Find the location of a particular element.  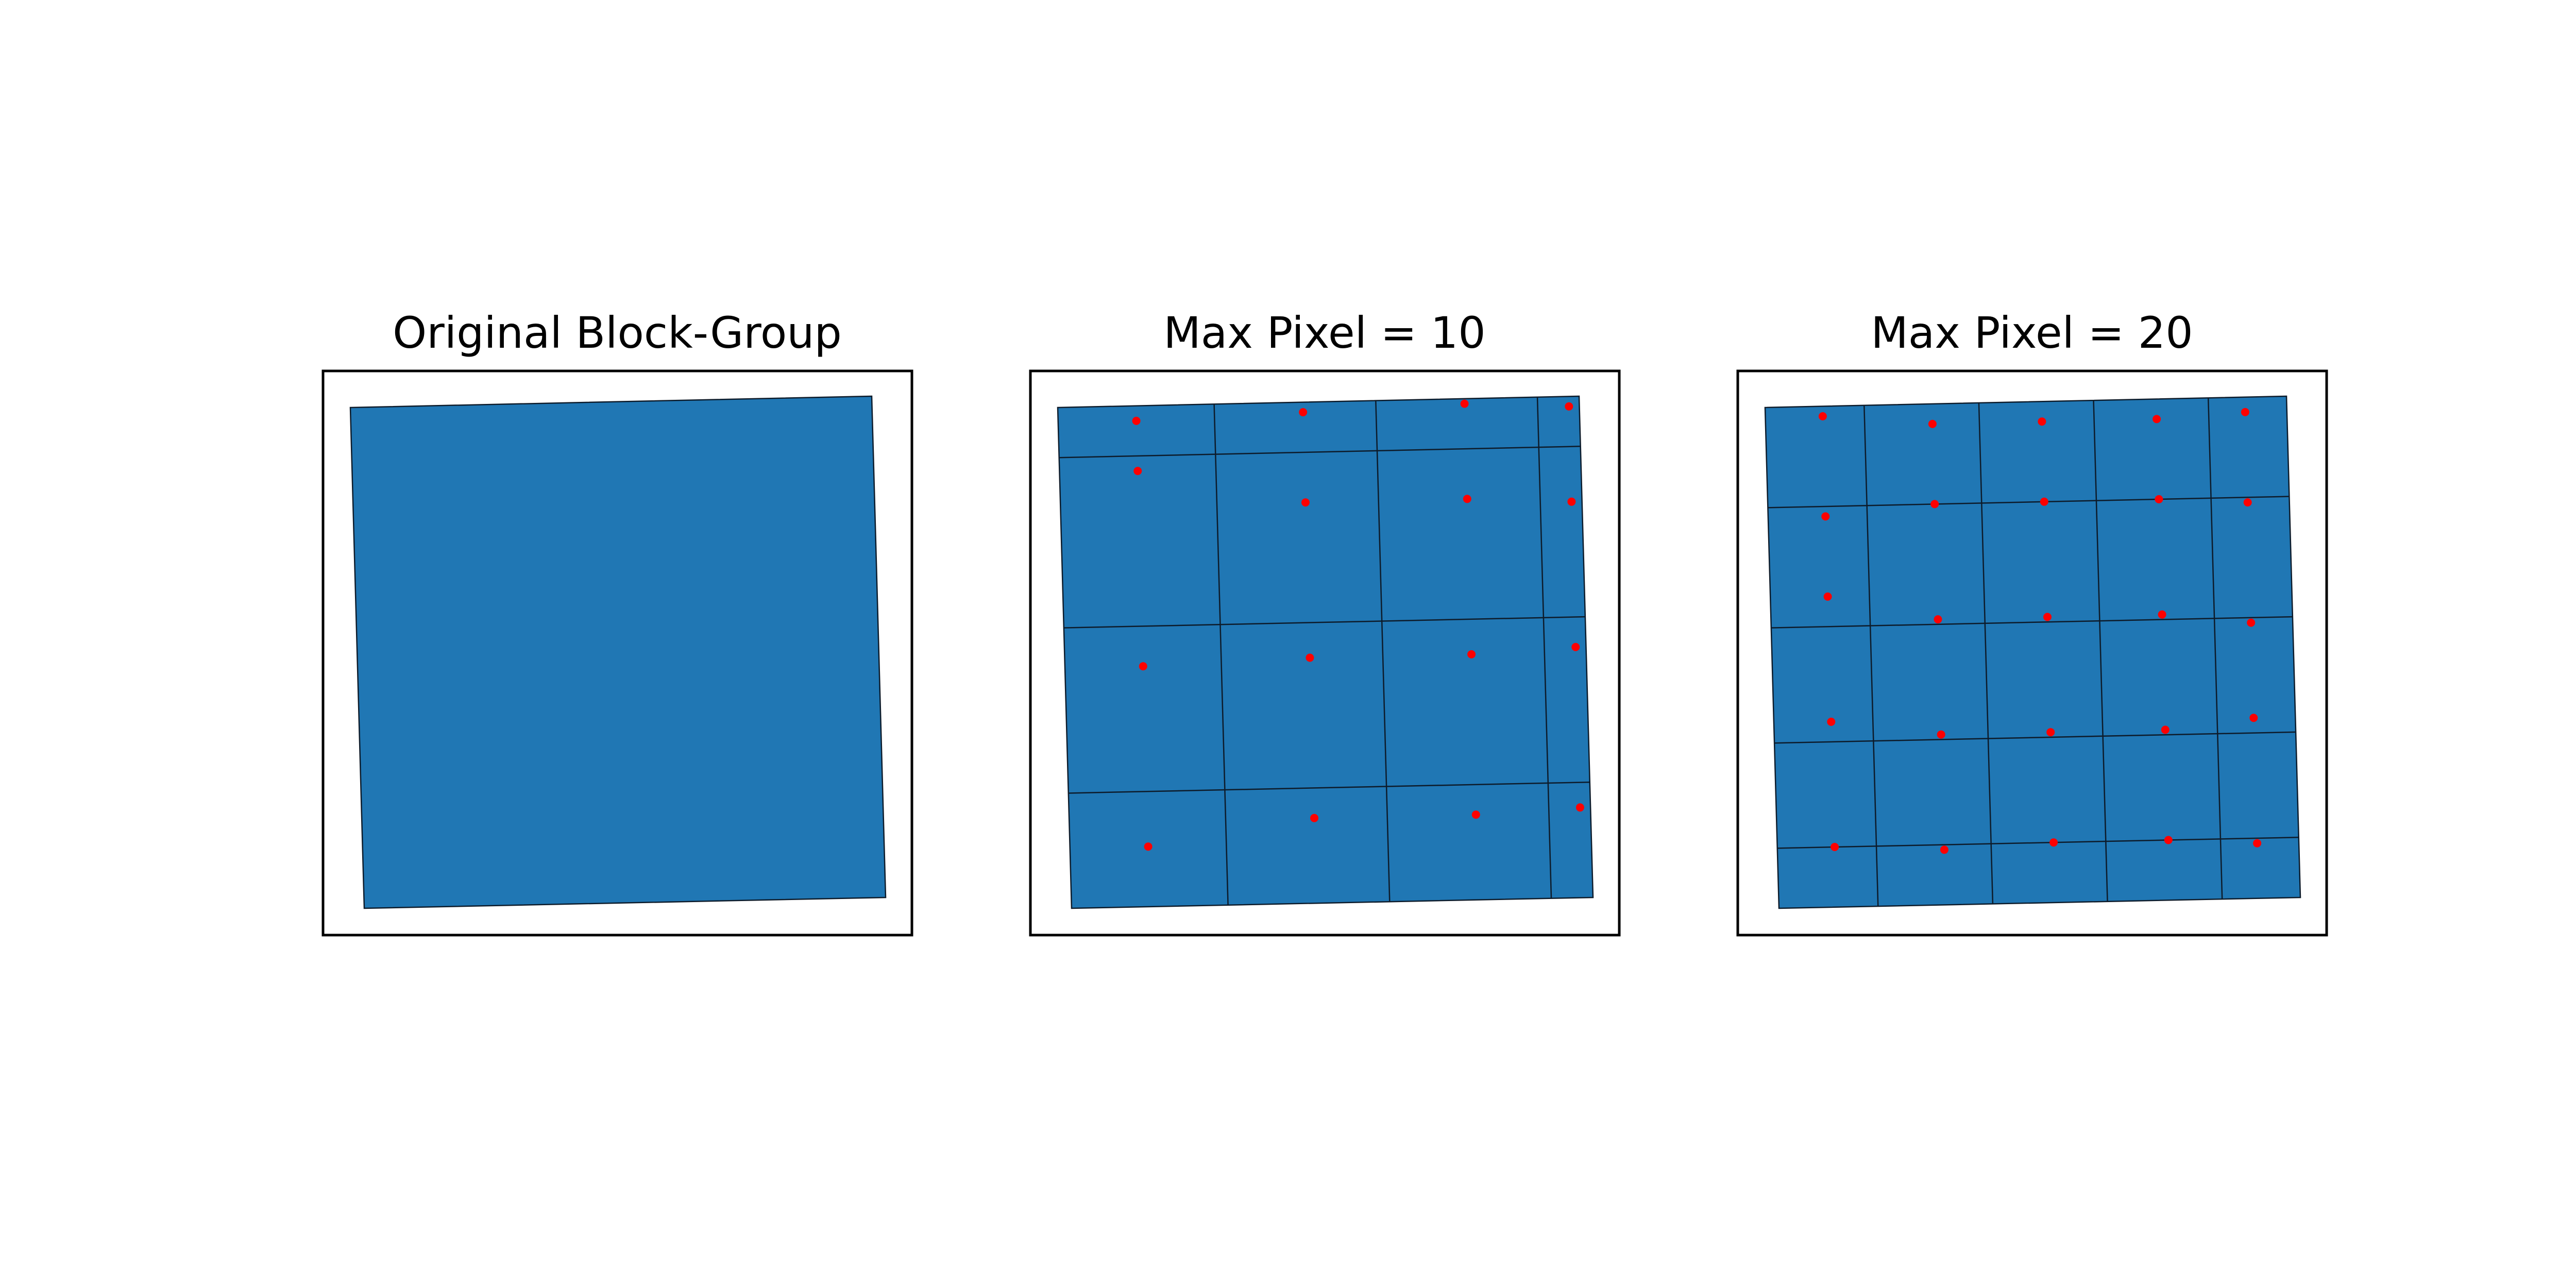

panel-title-max-pixel-10: Max Pixel = 10 is located at coordinates (1324, 333).